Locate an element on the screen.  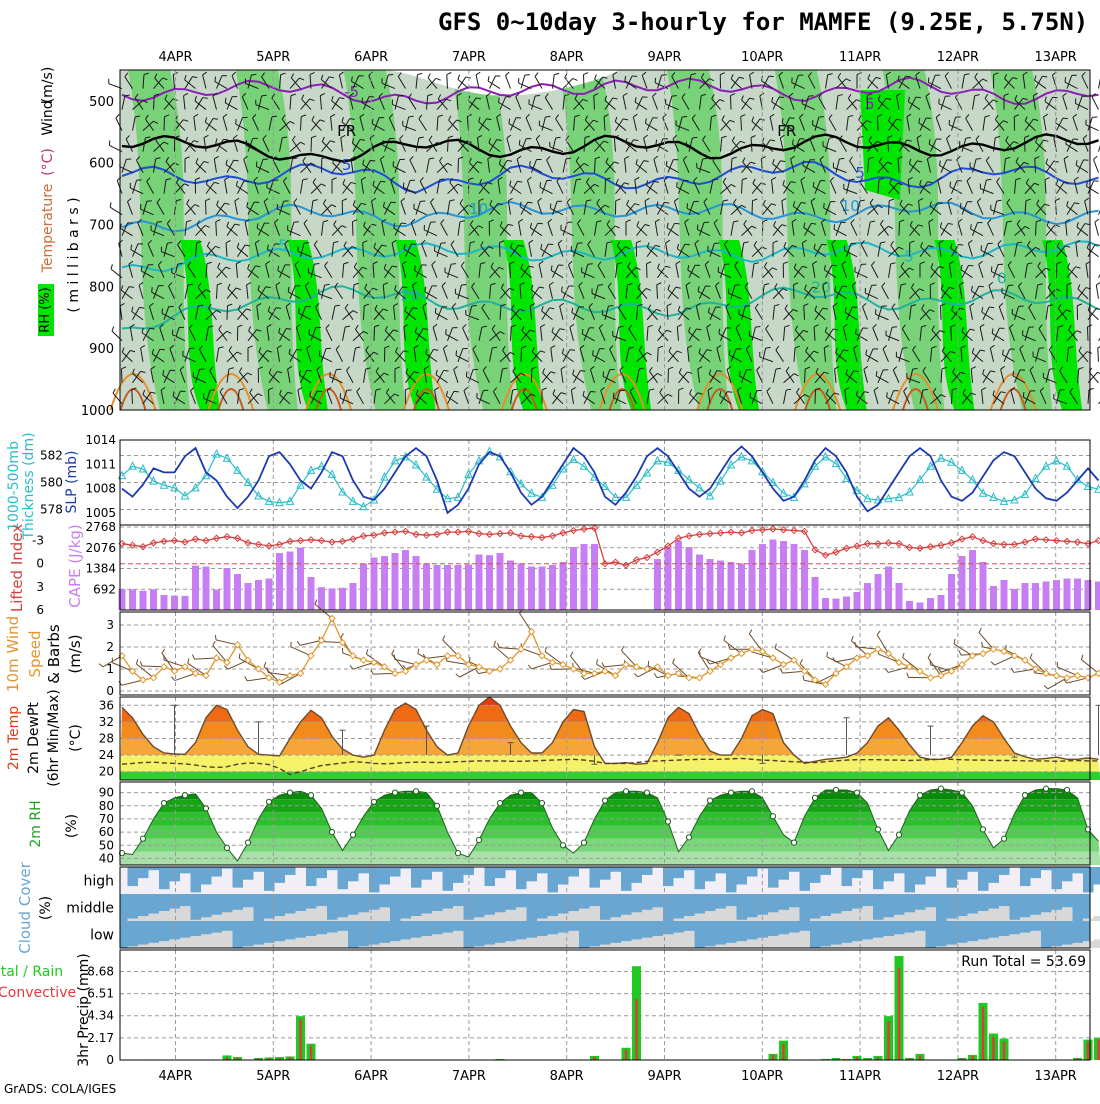
temperature-legend-label: Temperature is located at coordinates (48, 229).